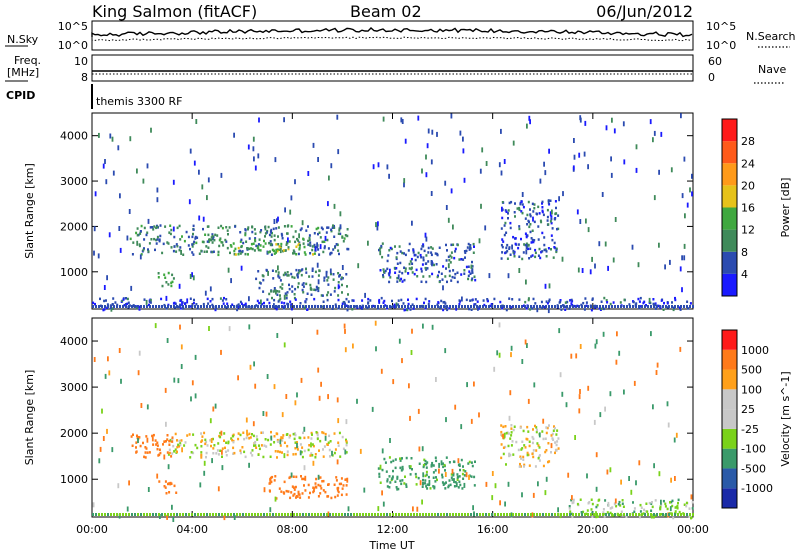  I want to click on nsky-series, so click(392, 32).